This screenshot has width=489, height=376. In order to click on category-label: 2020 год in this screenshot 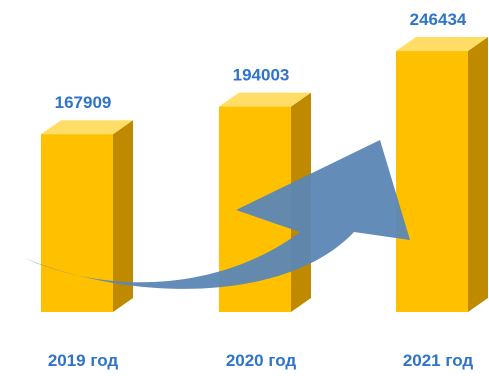, I will do `click(261, 360)`.